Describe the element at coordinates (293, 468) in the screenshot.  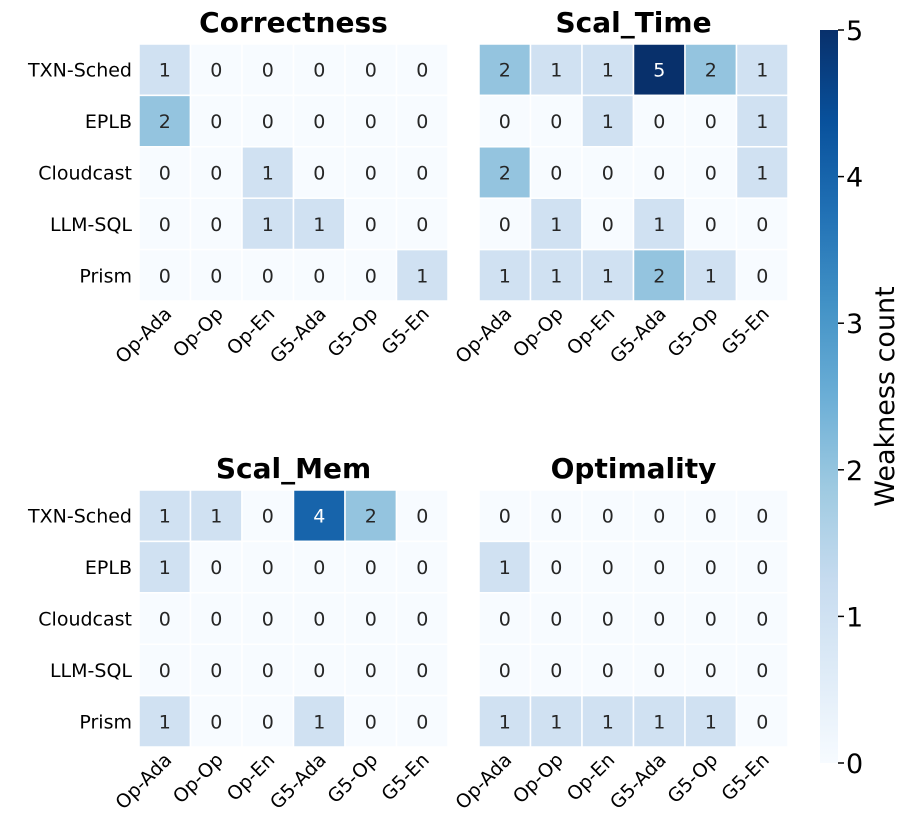
I see `panel-title: Scal_Mem` at that location.